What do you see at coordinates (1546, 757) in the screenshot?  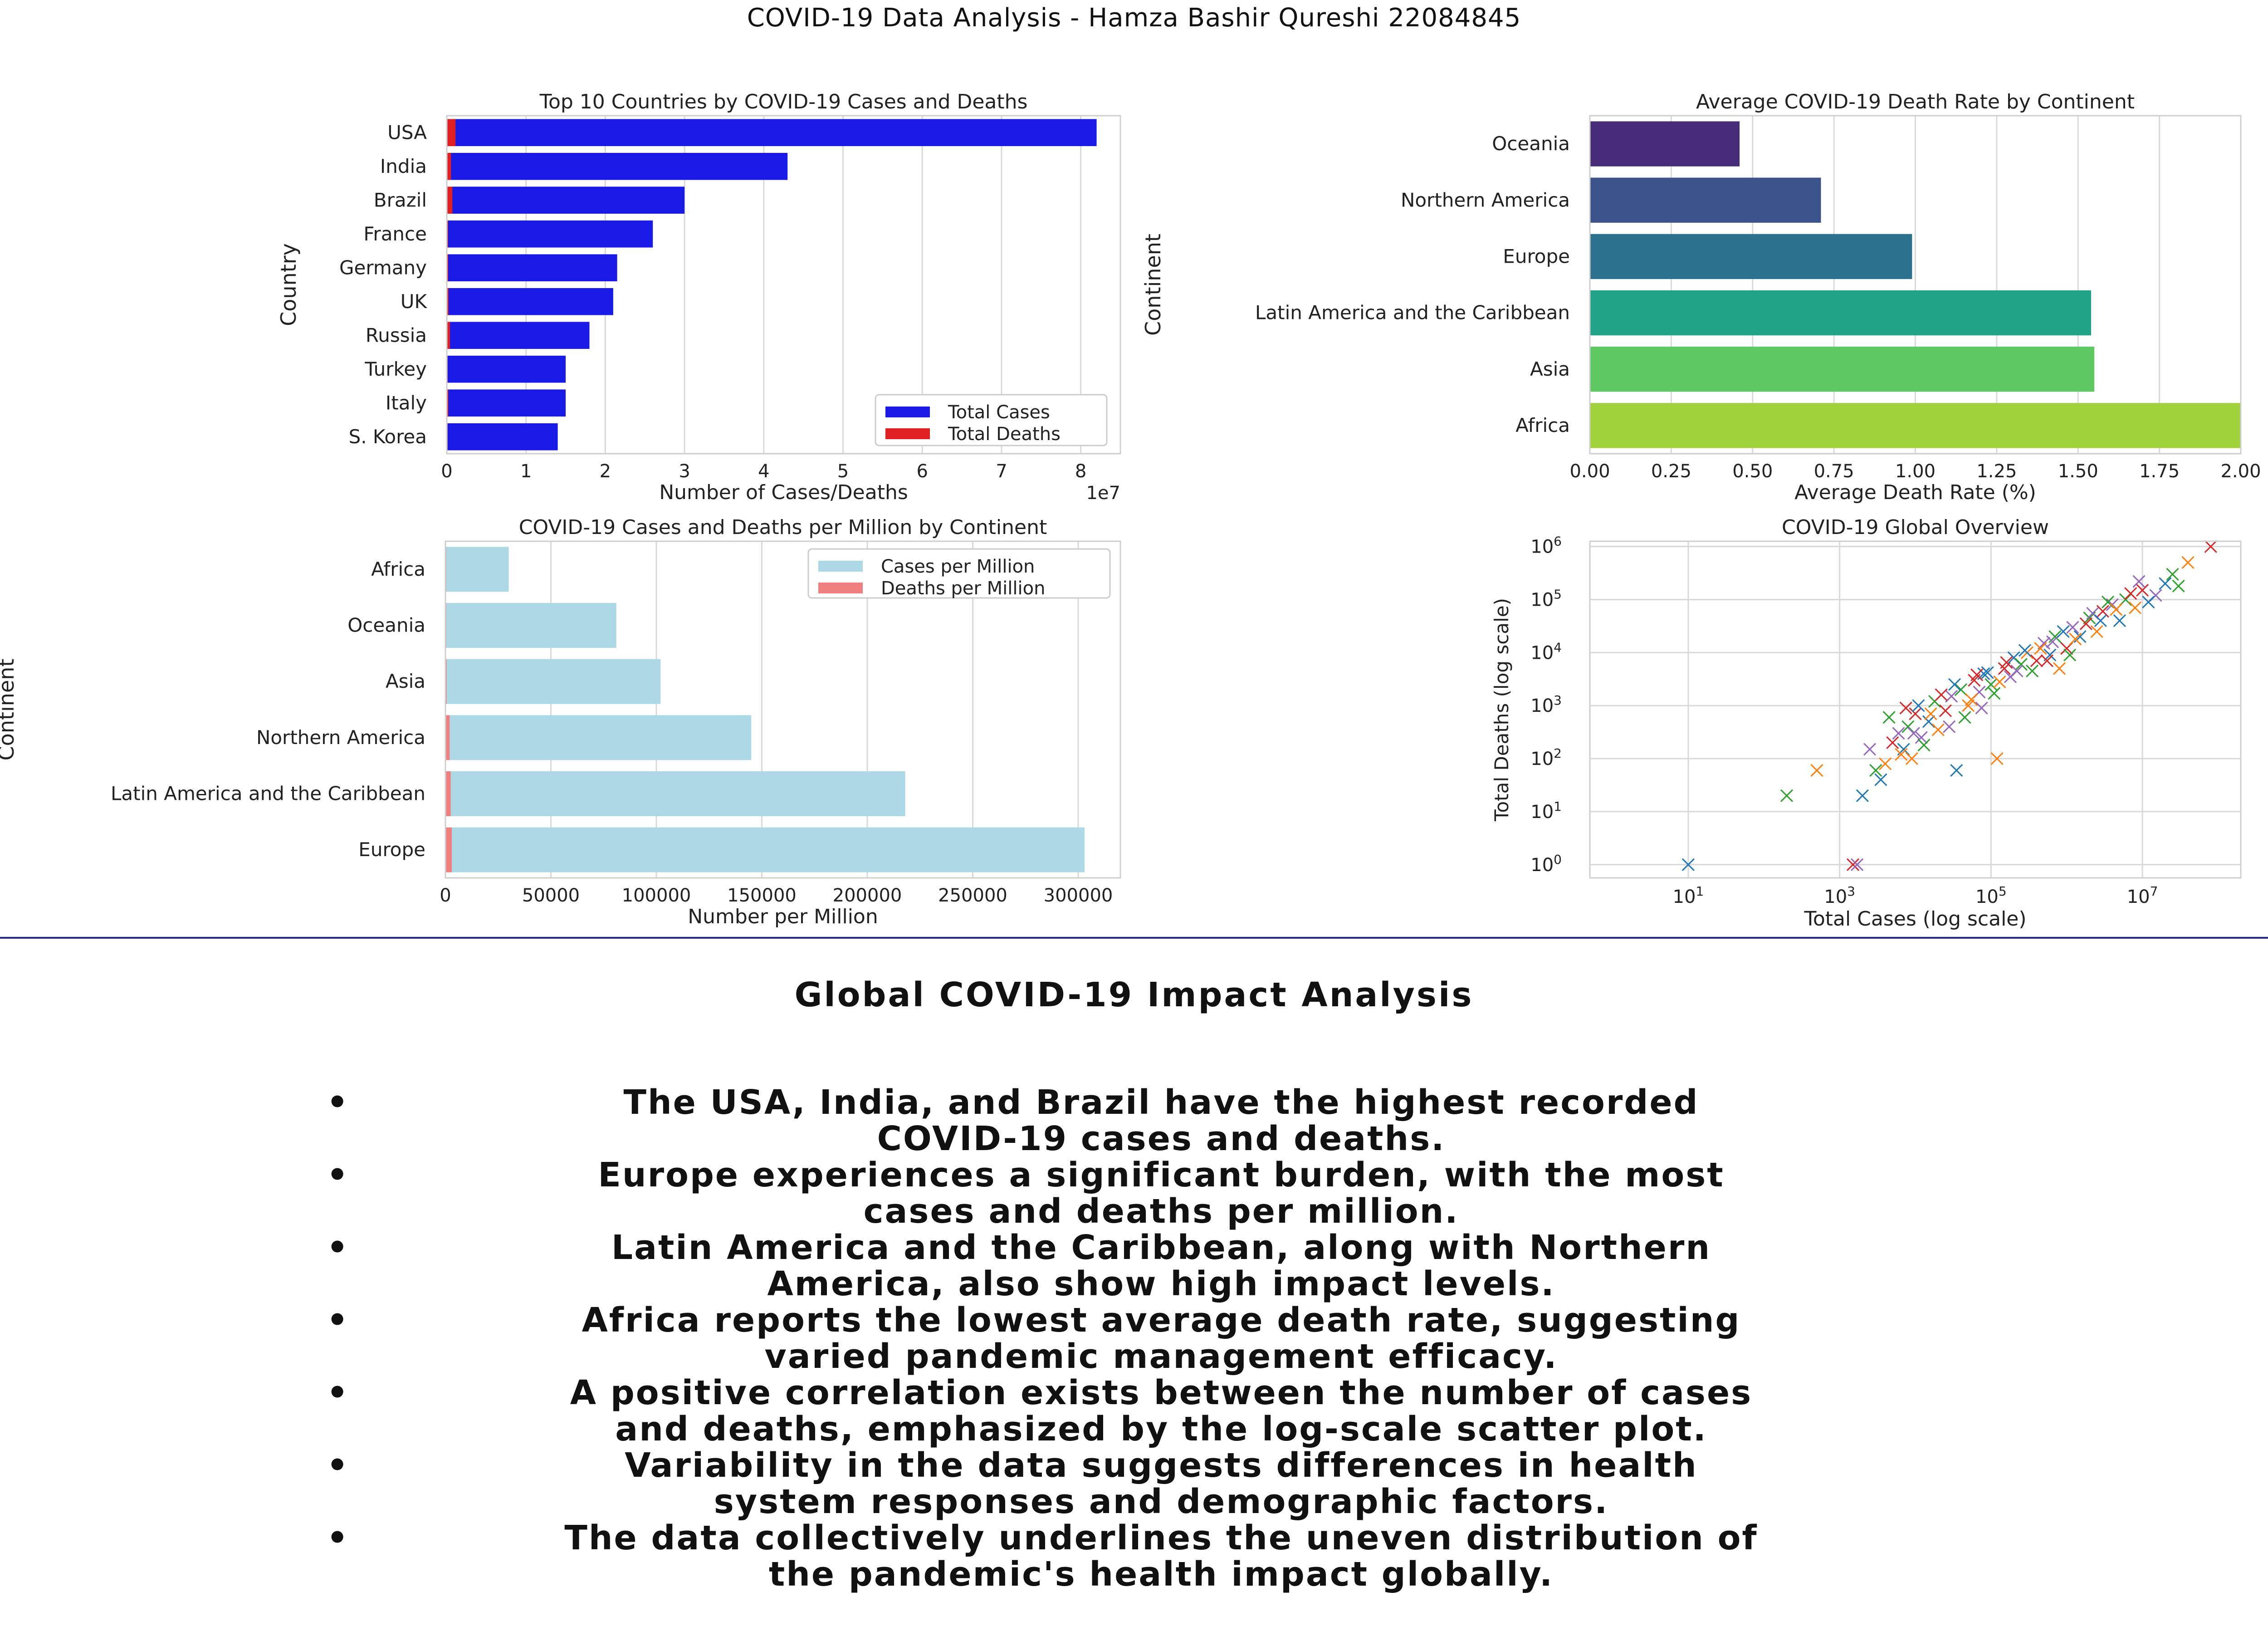 I see `y-tick-label: 10²` at bounding box center [1546, 757].